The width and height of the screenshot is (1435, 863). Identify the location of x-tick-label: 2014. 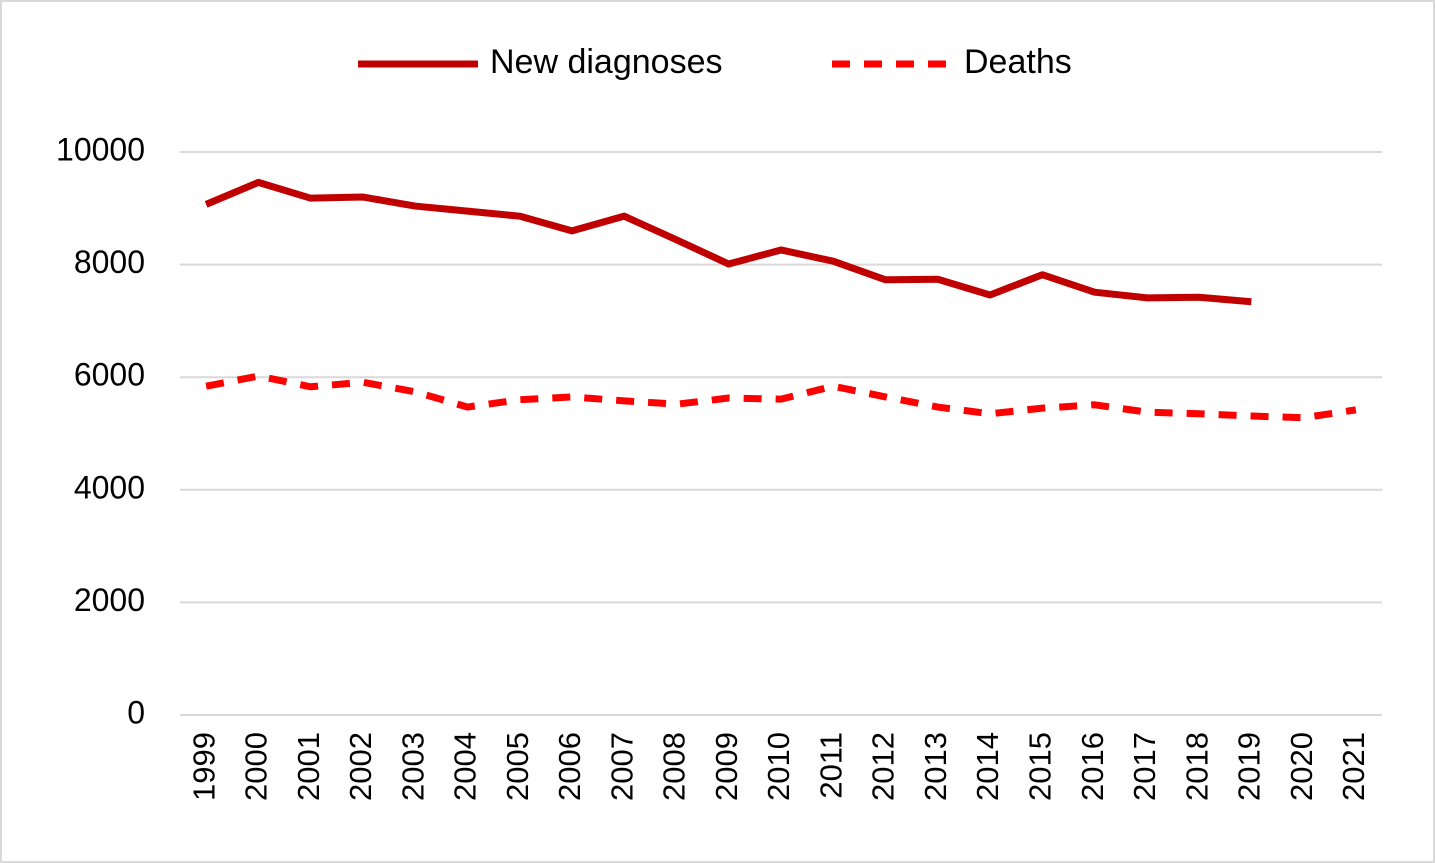
(987, 766).